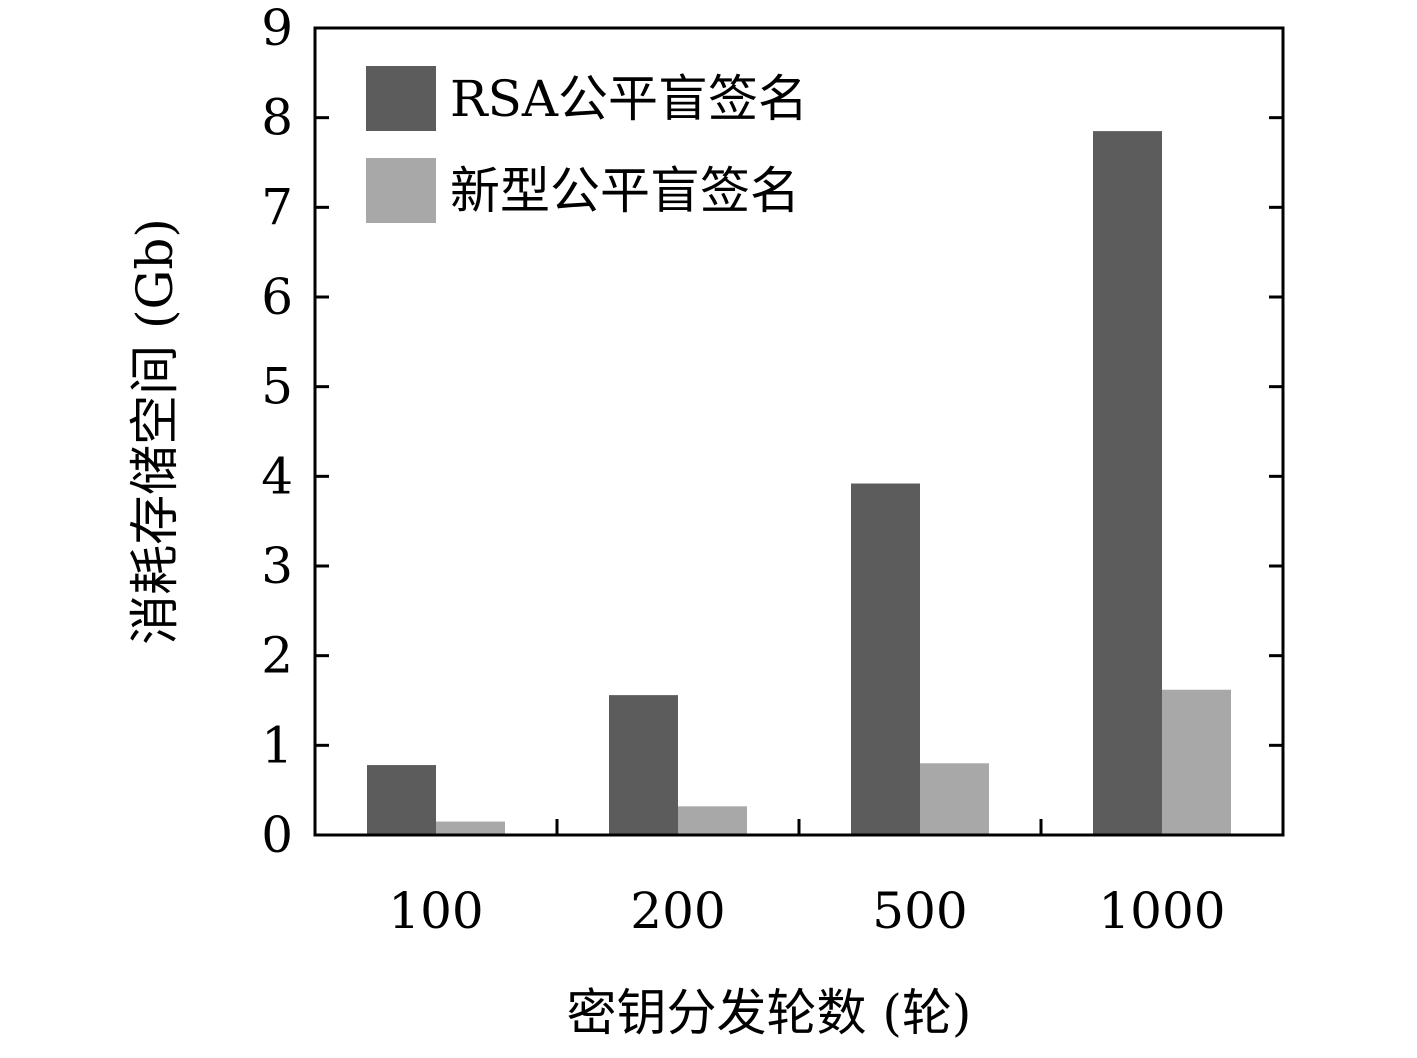 The height and width of the screenshot is (1058, 1417). What do you see at coordinates (277, 745) in the screenshot?
I see `y-tick-label: 1` at bounding box center [277, 745].